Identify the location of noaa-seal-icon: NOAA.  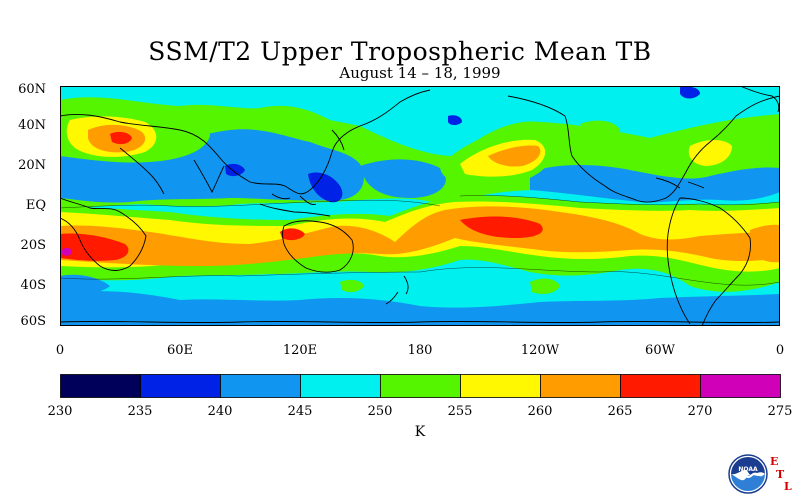
(748, 474).